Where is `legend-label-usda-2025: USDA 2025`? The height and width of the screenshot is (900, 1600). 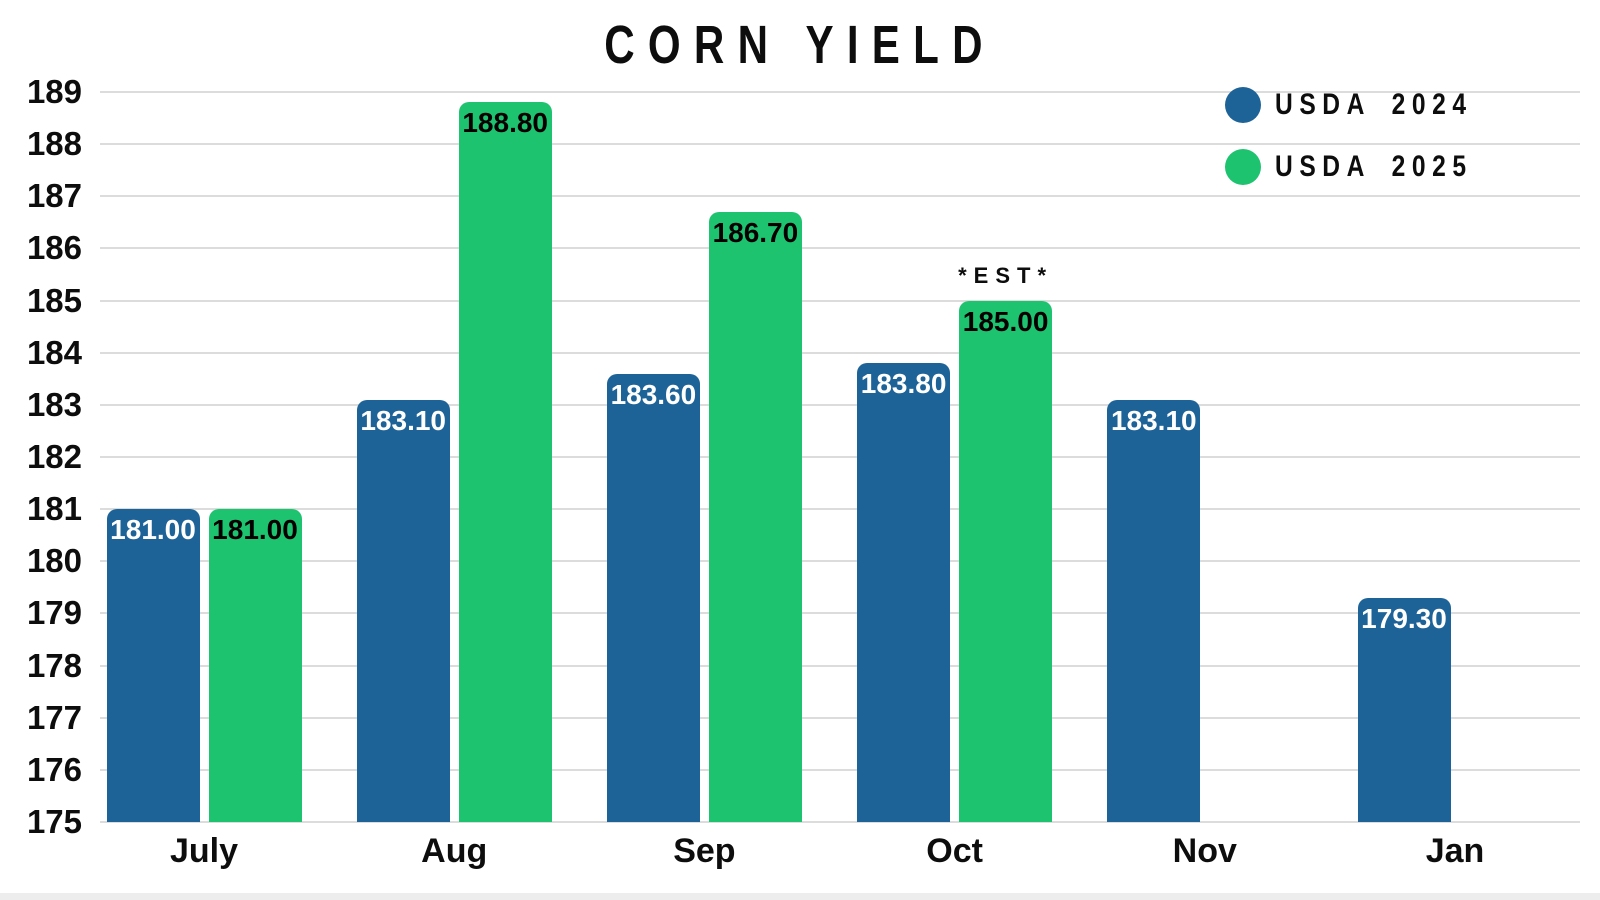 legend-label-usda-2025: USDA 2025 is located at coordinates (1374, 166).